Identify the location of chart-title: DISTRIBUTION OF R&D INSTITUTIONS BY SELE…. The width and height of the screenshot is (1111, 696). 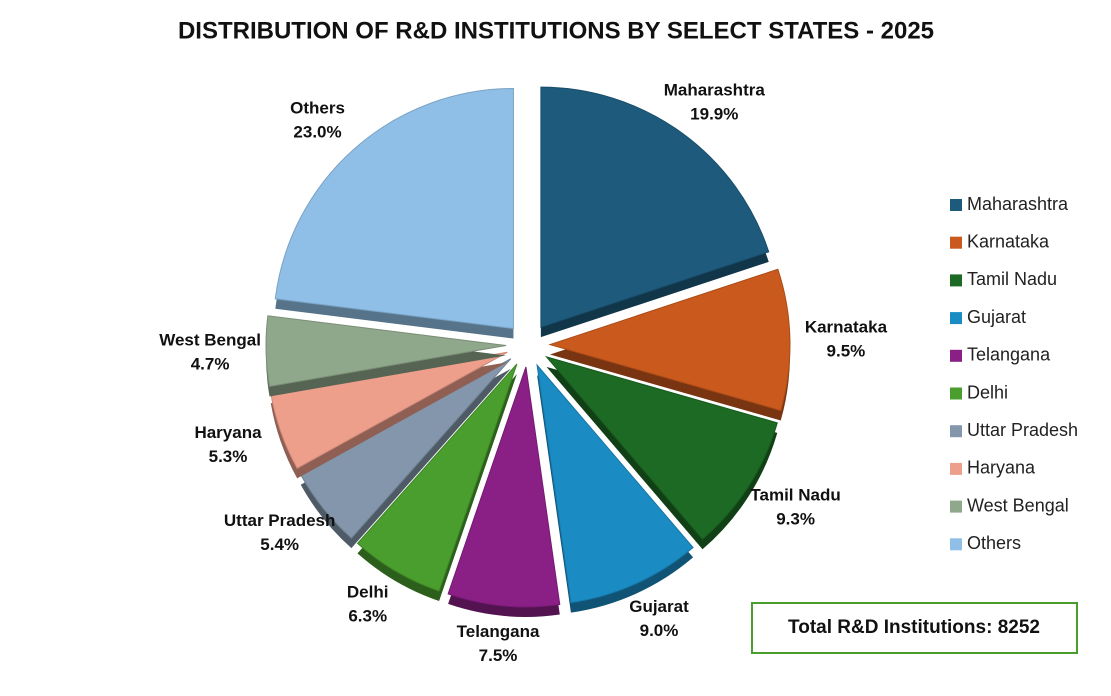
(556, 30).